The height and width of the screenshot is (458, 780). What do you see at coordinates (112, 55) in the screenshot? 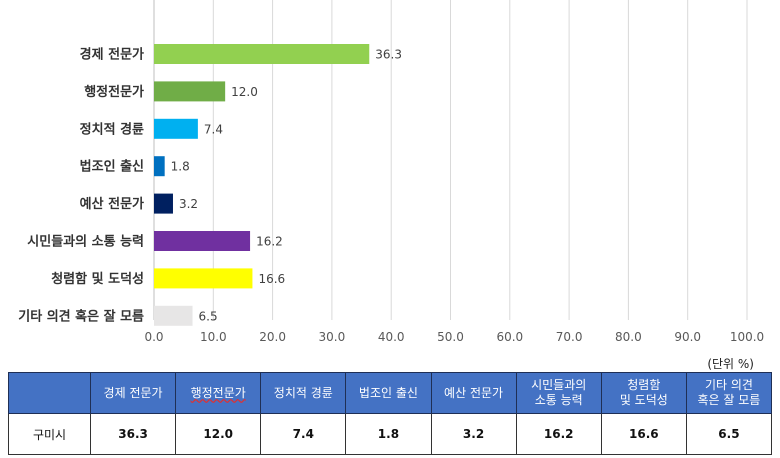
I see `category-label: 경제 전문가` at bounding box center [112, 55].